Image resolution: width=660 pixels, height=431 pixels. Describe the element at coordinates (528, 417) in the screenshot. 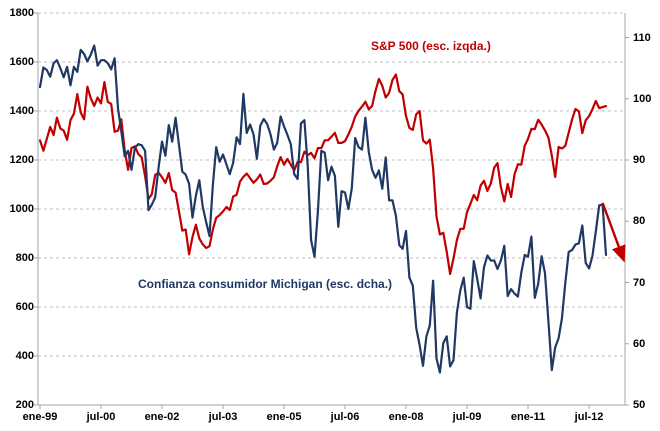

I see `x-axis-tick-label: ene-11` at that location.